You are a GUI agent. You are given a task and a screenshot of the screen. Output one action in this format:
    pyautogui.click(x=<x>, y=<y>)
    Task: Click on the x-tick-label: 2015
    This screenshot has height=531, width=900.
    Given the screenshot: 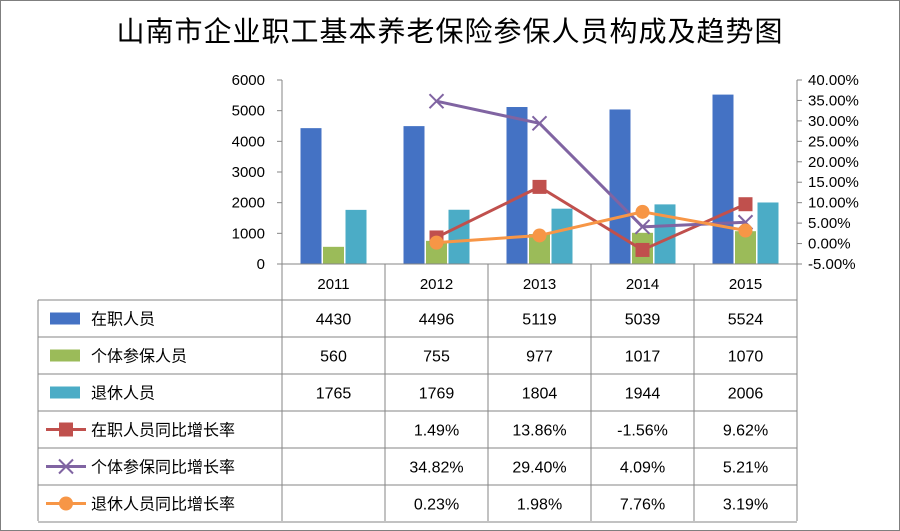 What is the action you would take?
    pyautogui.click(x=745, y=284)
    